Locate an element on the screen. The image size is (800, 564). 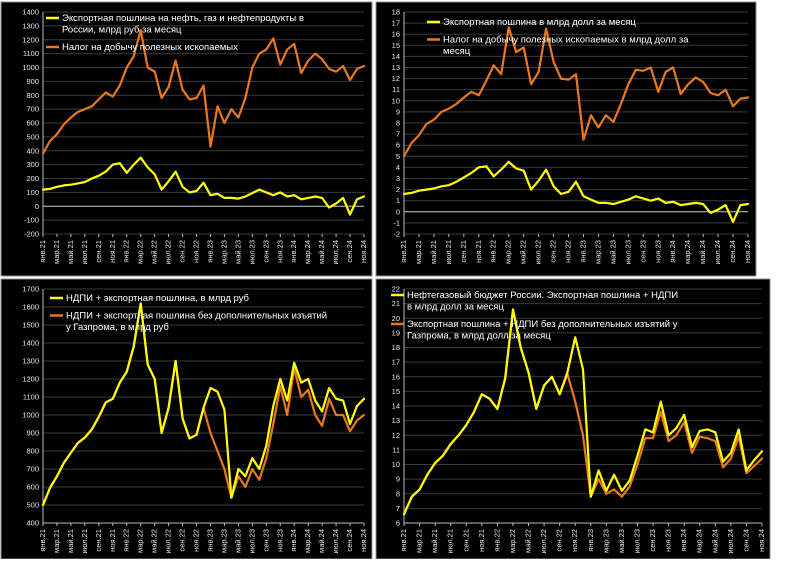
y-tick-label: 1500 is located at coordinates (30, 325).